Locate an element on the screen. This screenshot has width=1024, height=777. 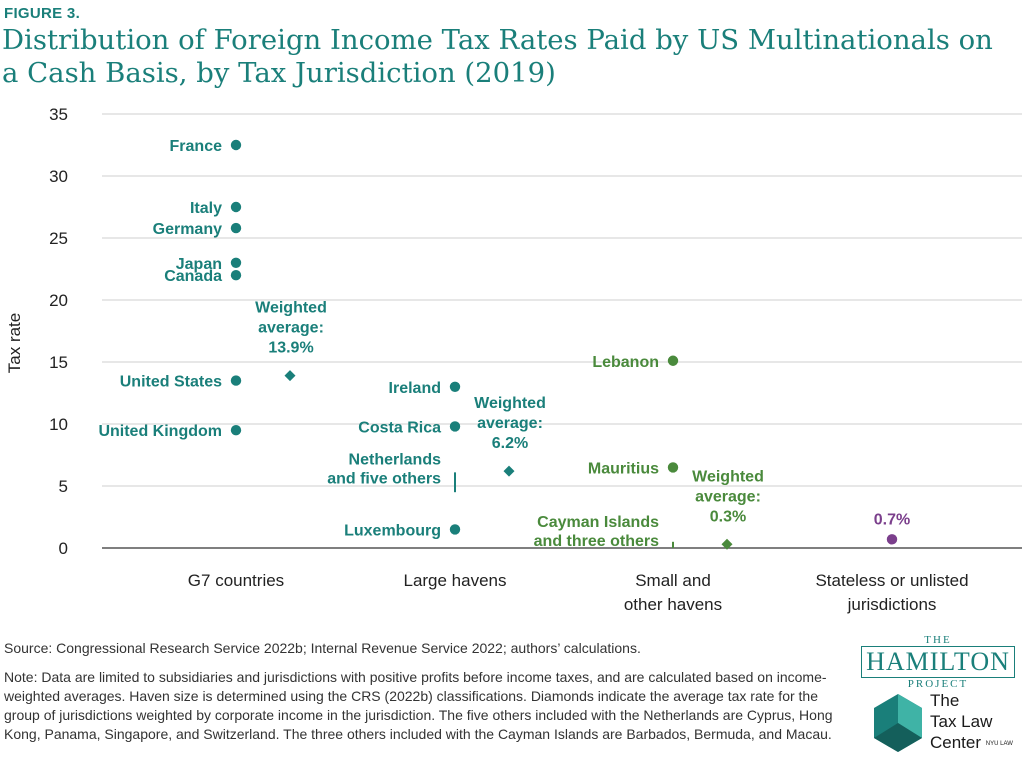
y-tick-label: 20 is located at coordinates (58, 300).